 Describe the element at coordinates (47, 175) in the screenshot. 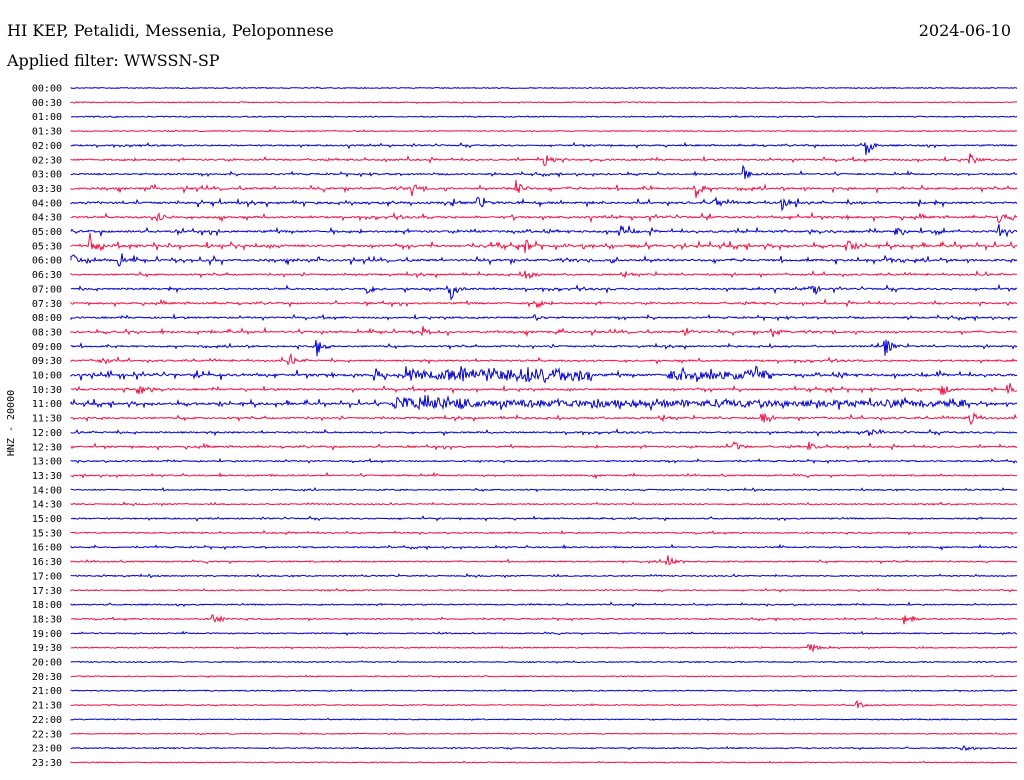

I see `time-label: 03:00` at that location.